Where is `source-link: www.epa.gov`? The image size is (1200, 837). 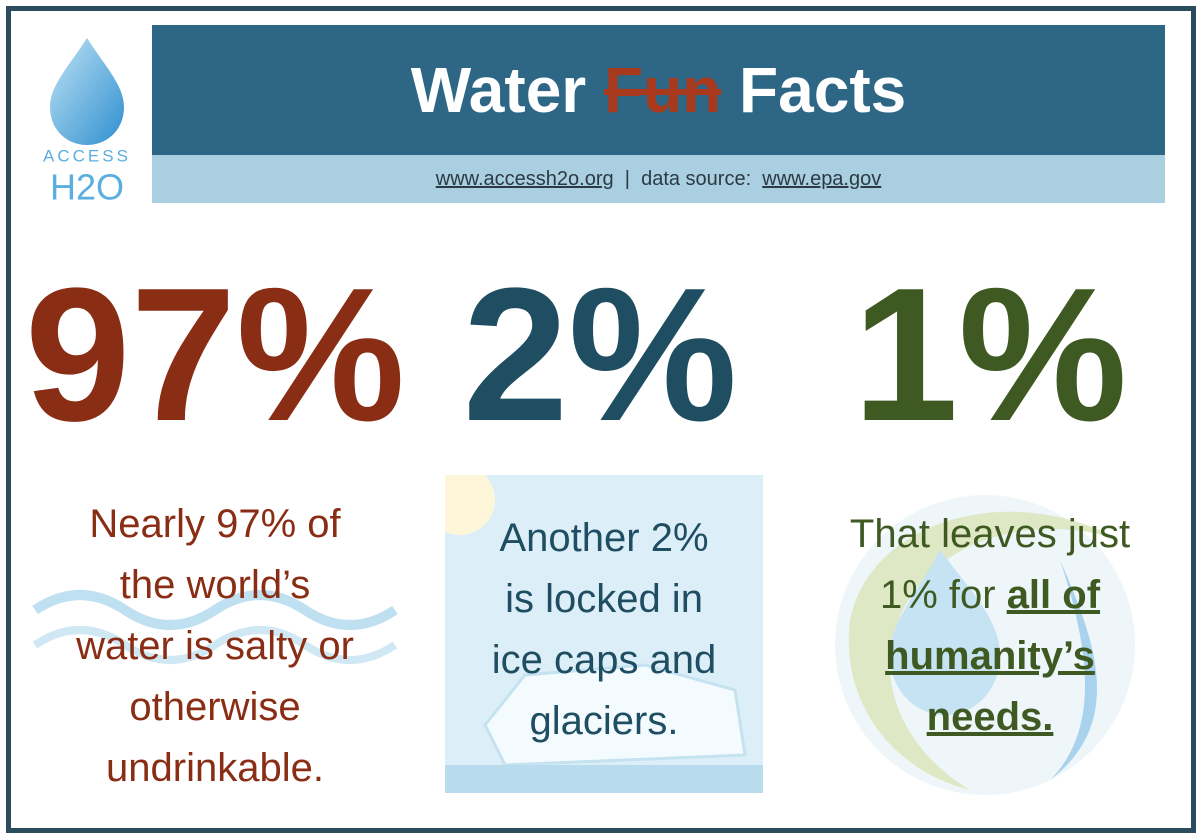 source-link: www.epa.gov is located at coordinates (822, 179).